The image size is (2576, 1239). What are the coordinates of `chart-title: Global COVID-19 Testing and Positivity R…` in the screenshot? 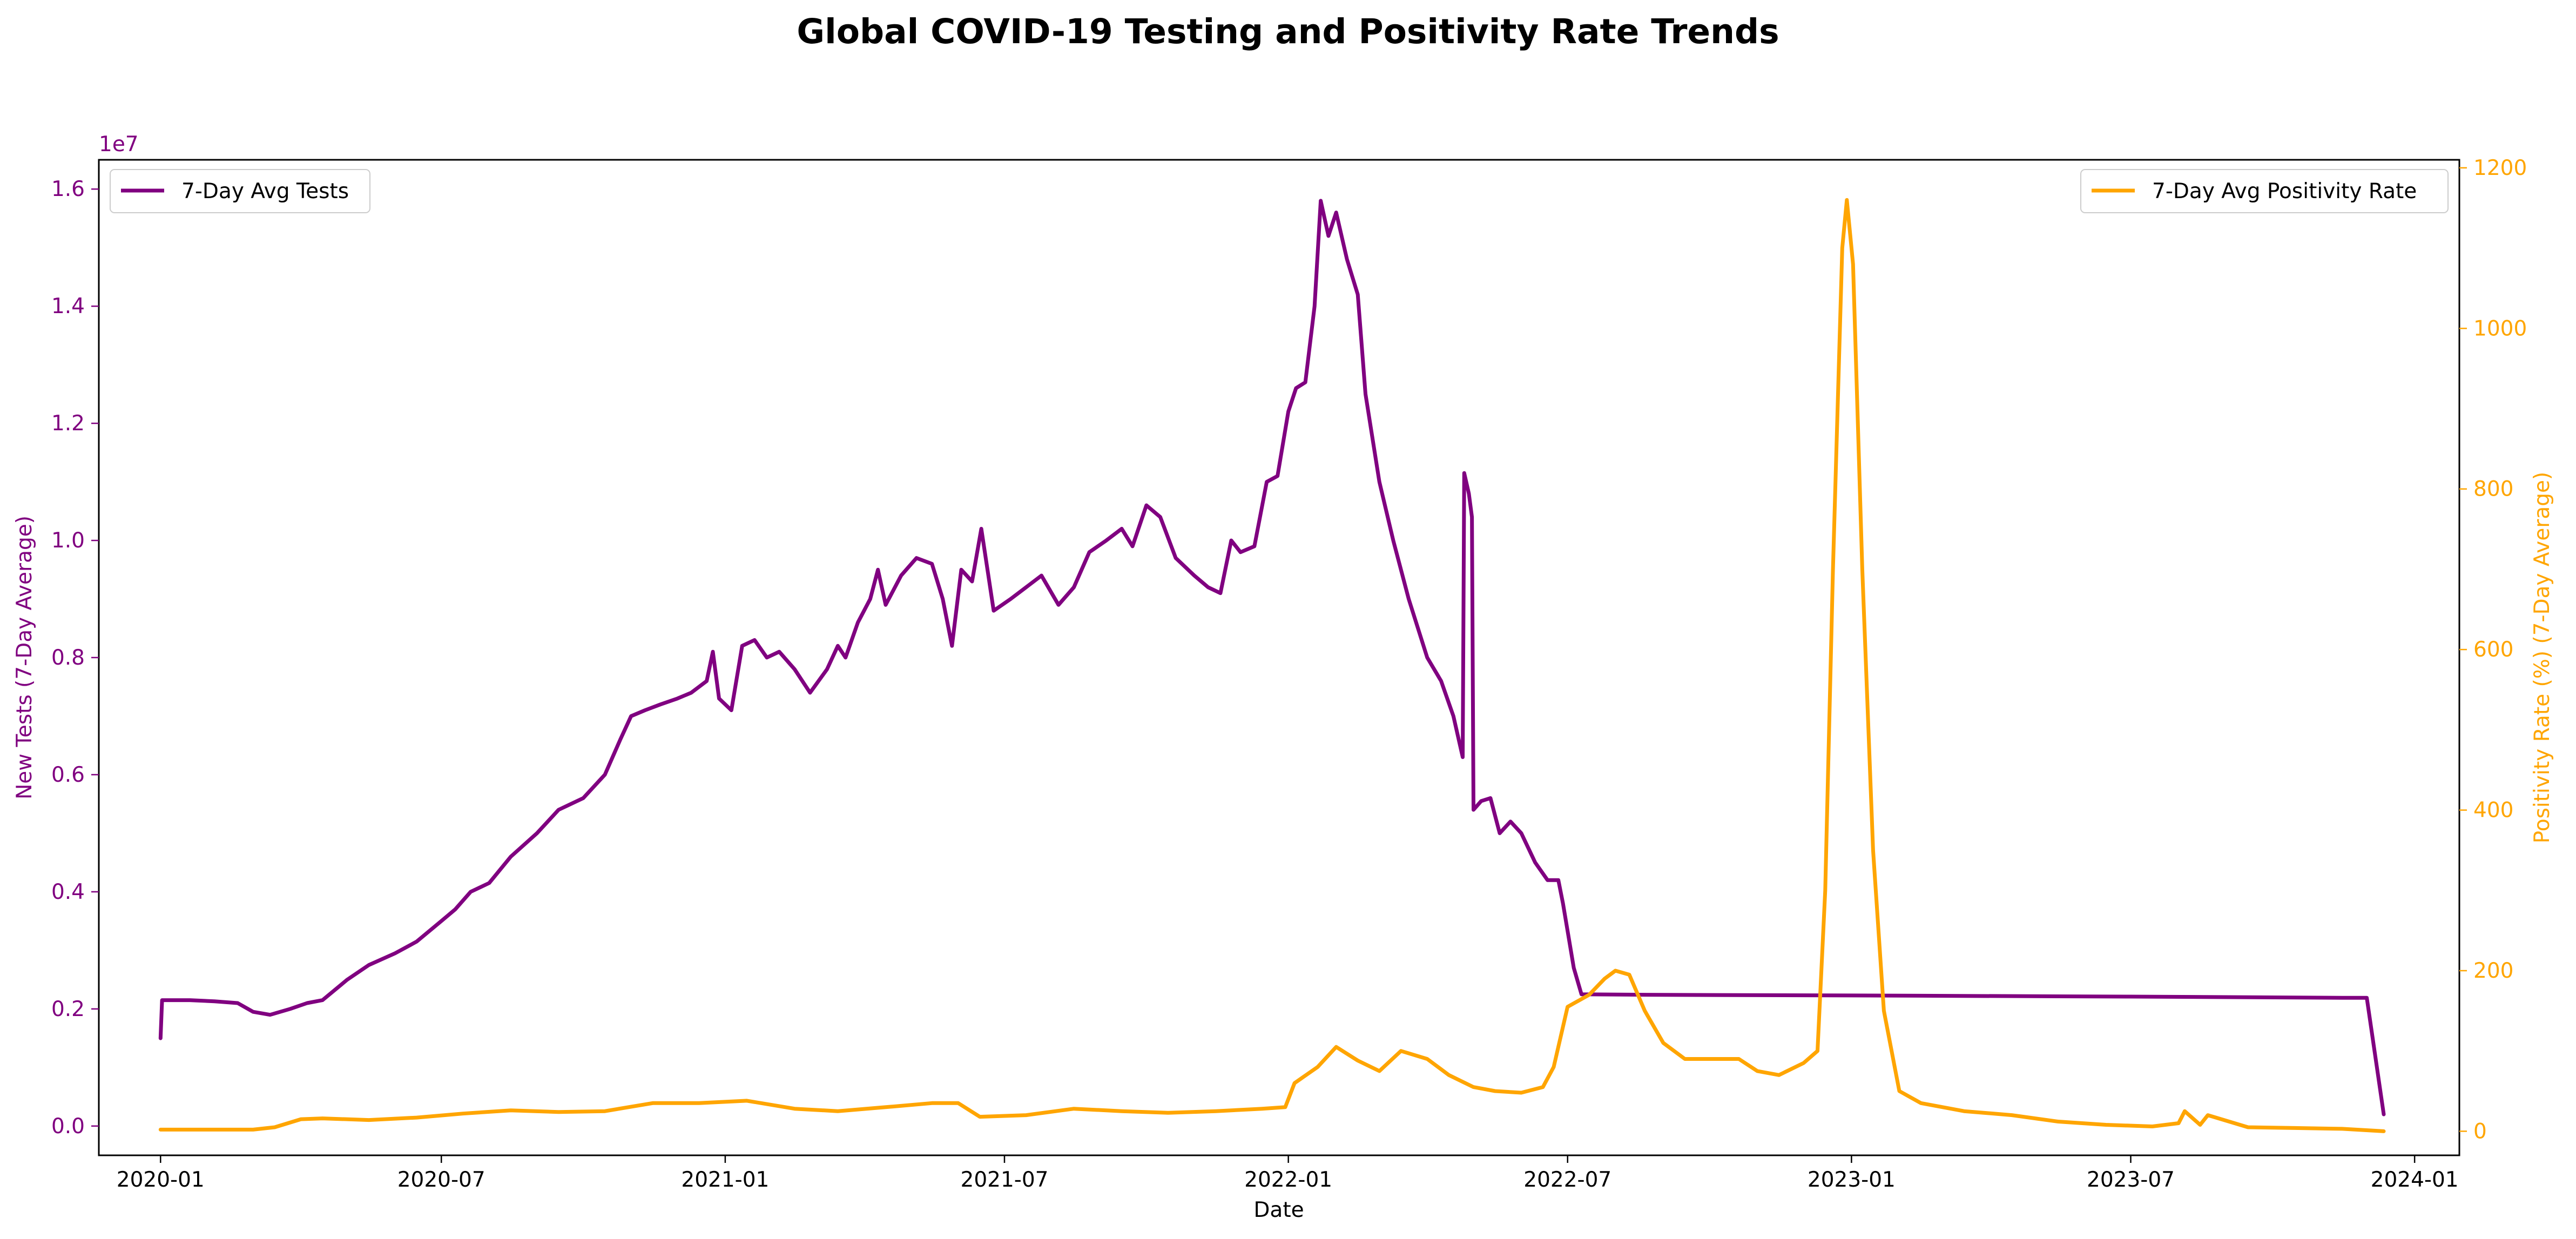 It's located at (1288, 31).